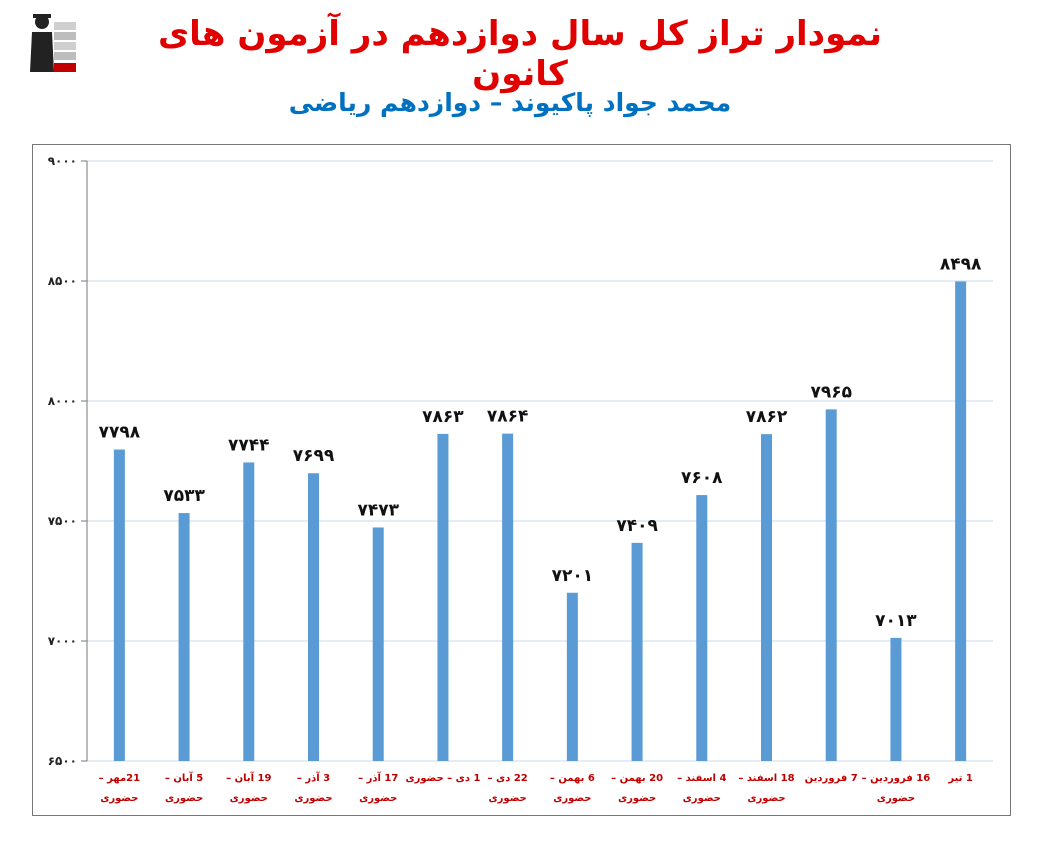 This screenshot has width=1039, height=843. I want to click on data-label: ۸۴۹۸, so click(961, 264).